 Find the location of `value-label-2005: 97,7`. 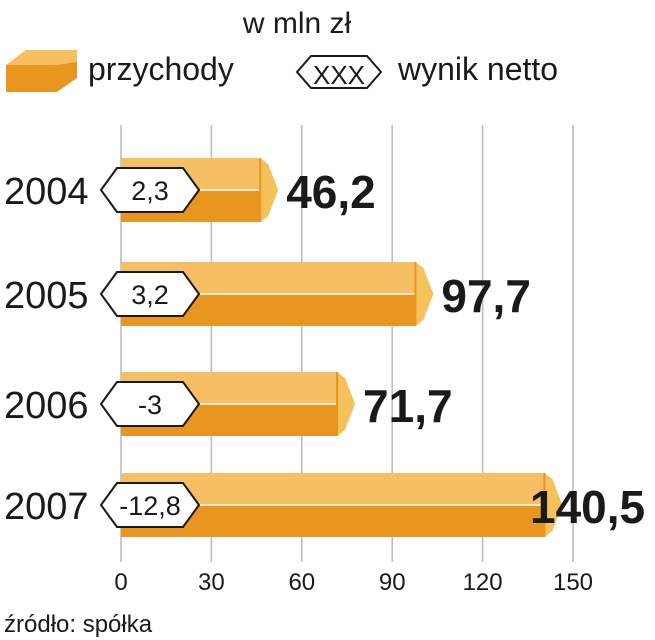

value-label-2005: 97,7 is located at coordinates (486, 296).